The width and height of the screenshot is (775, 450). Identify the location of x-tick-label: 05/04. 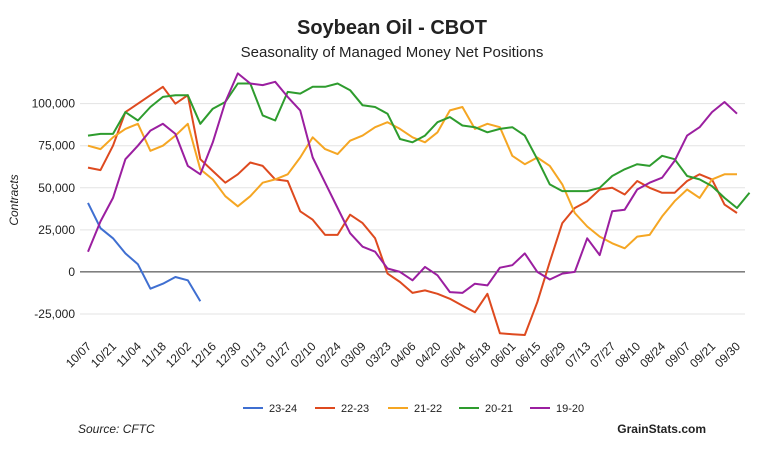
(452, 354).